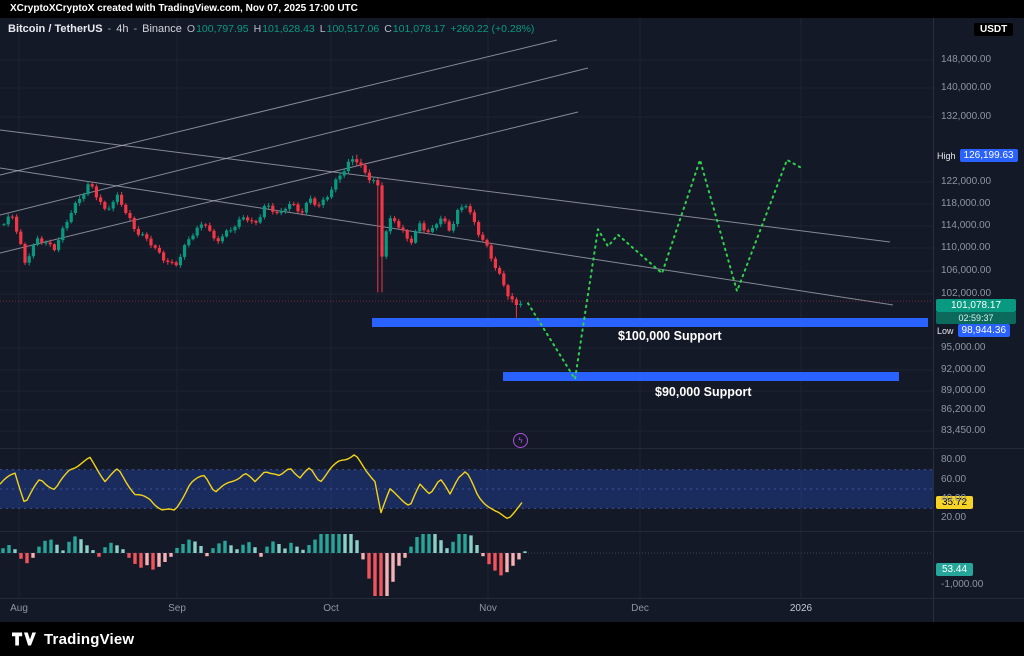 The image size is (1024, 656). I want to click on ohlc-high: H 101,628.43, so click(284, 29).